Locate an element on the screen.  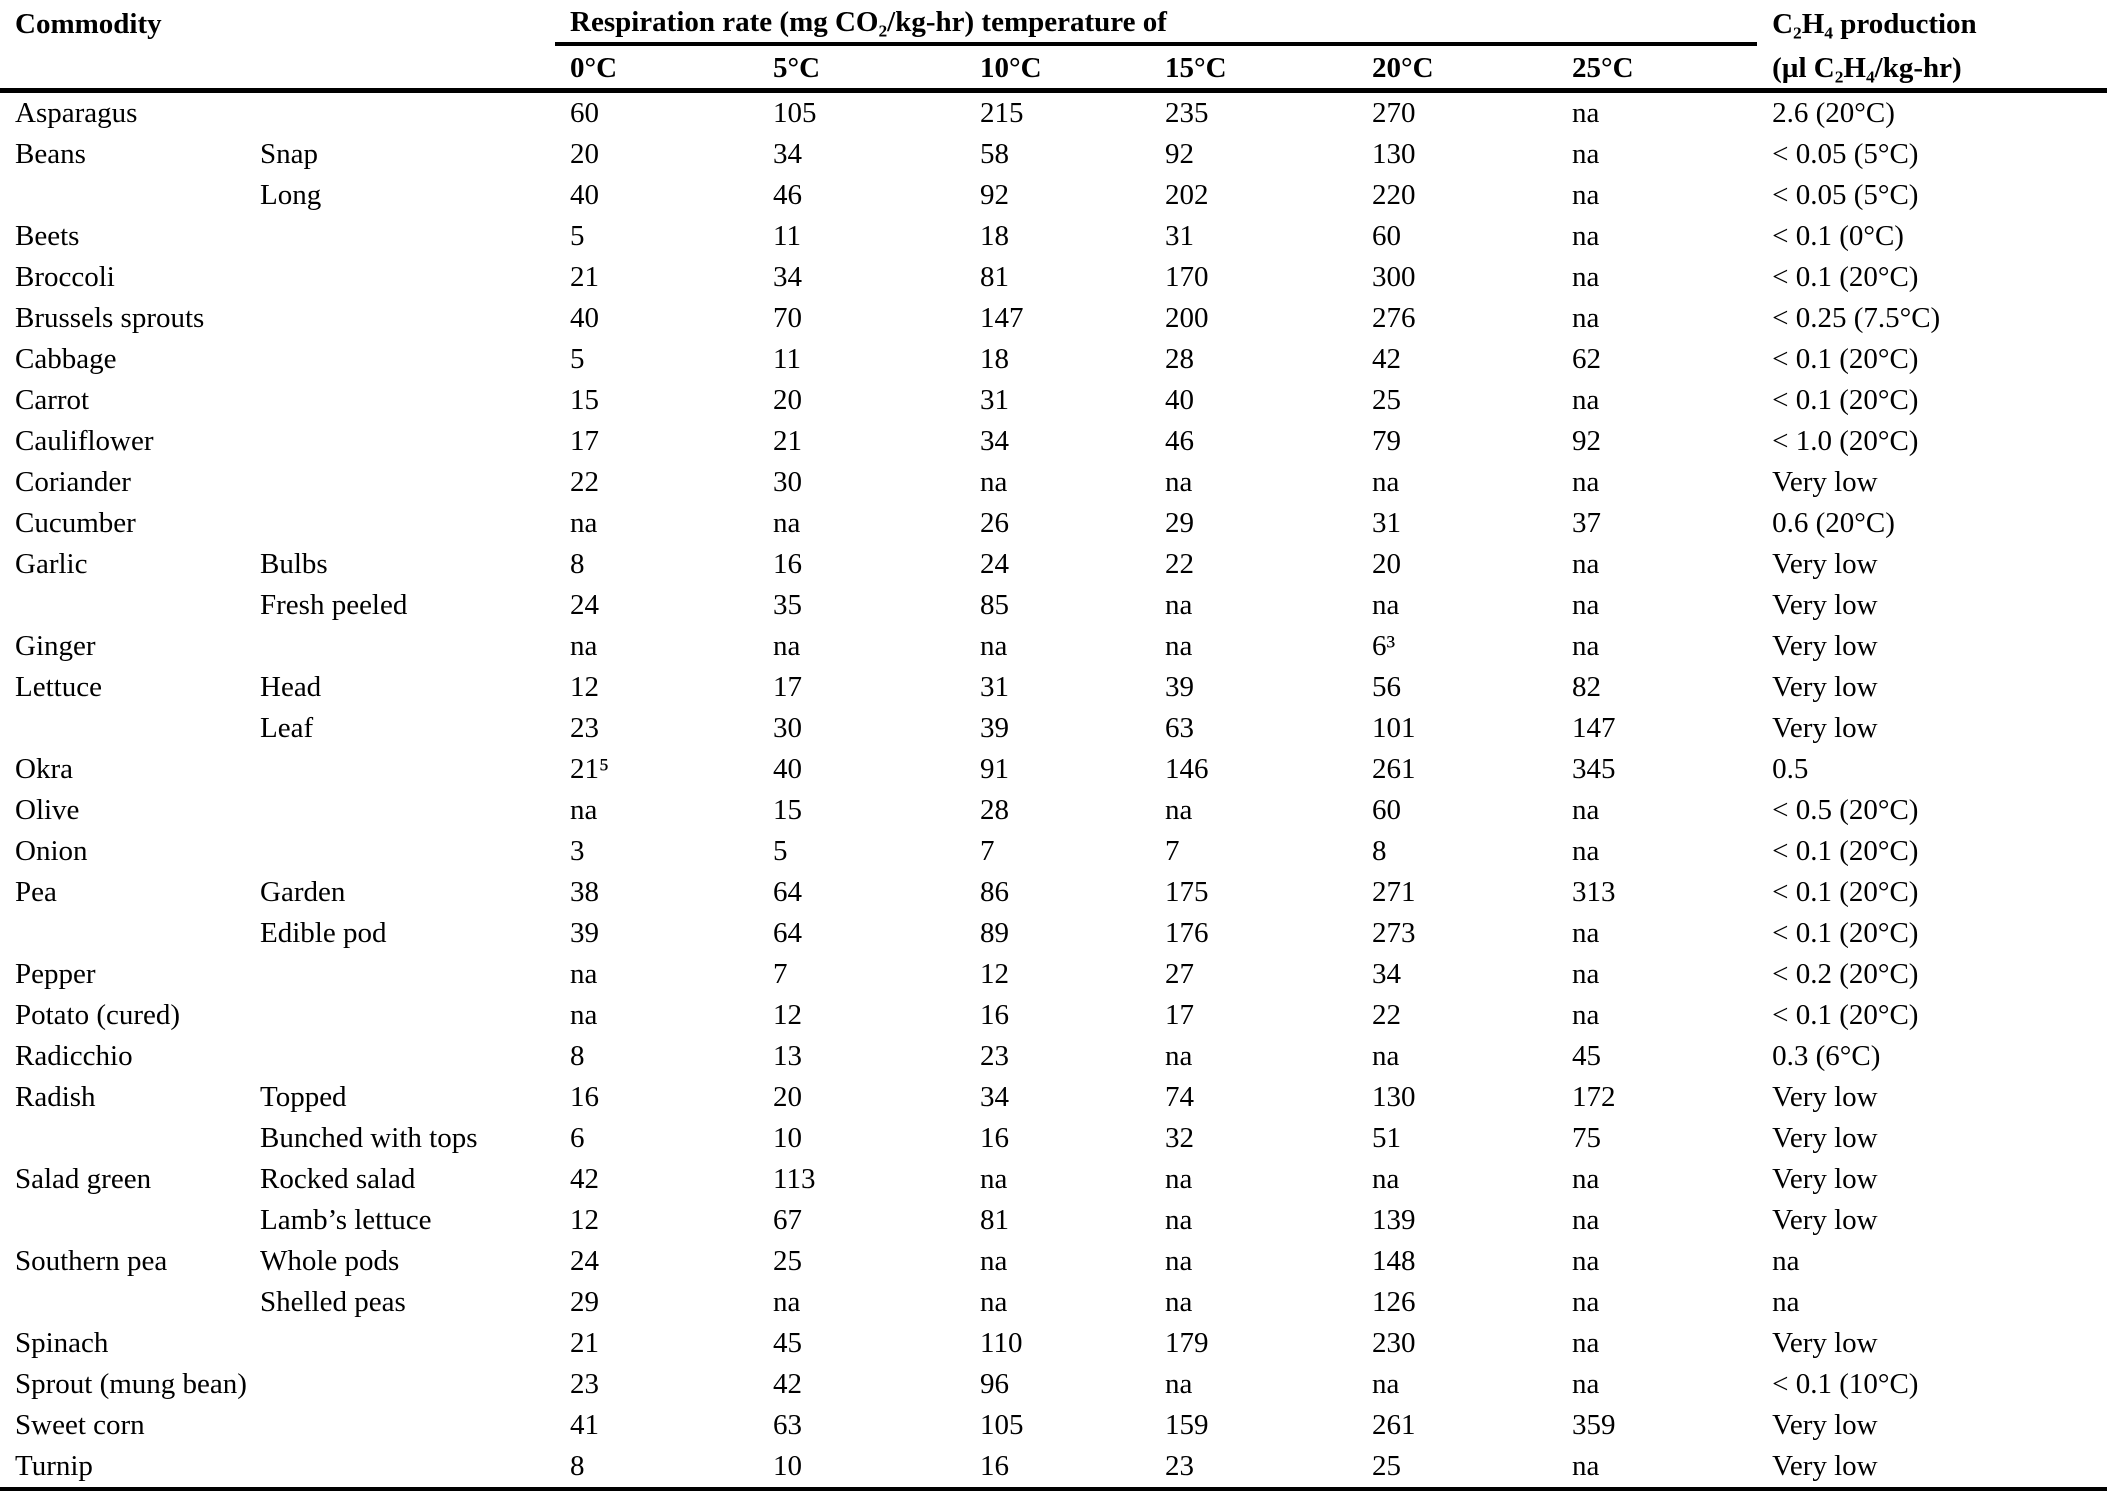
value-cell-0c: 5 is located at coordinates (577, 236).